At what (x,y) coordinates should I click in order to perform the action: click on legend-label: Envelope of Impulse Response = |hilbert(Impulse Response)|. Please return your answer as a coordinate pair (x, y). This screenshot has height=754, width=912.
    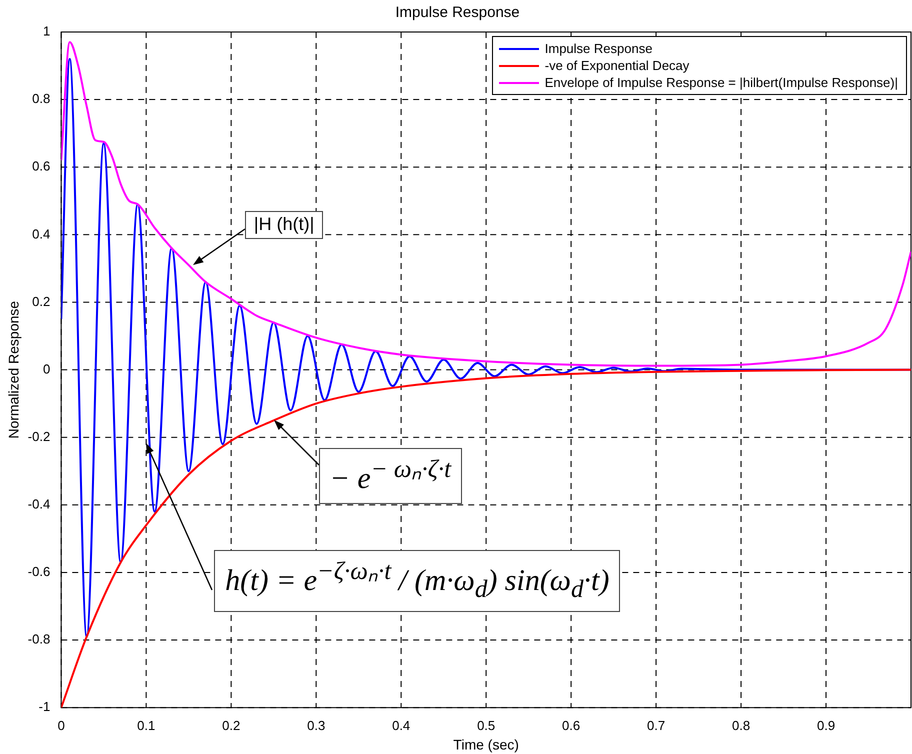
    Looking at the image, I should click on (721, 82).